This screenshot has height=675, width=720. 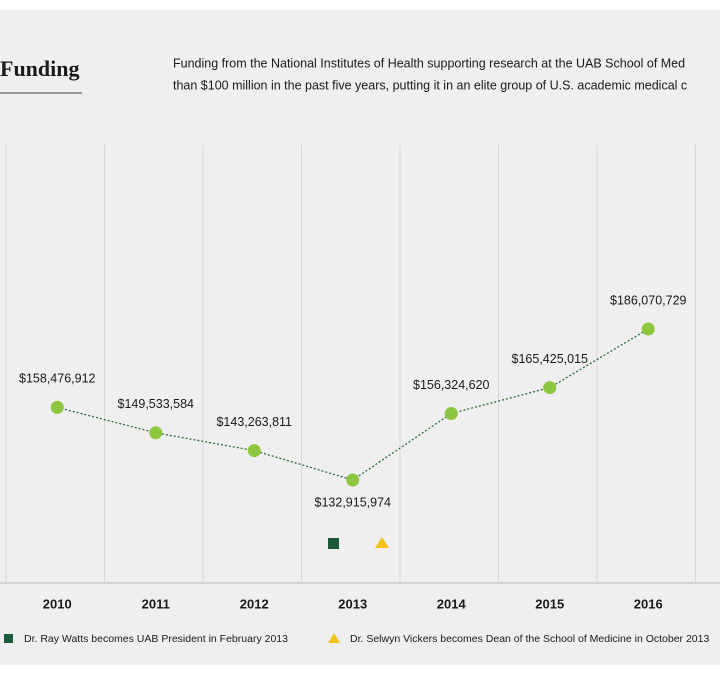 What do you see at coordinates (451, 385) in the screenshot?
I see `data-label: $156,324,620` at bounding box center [451, 385].